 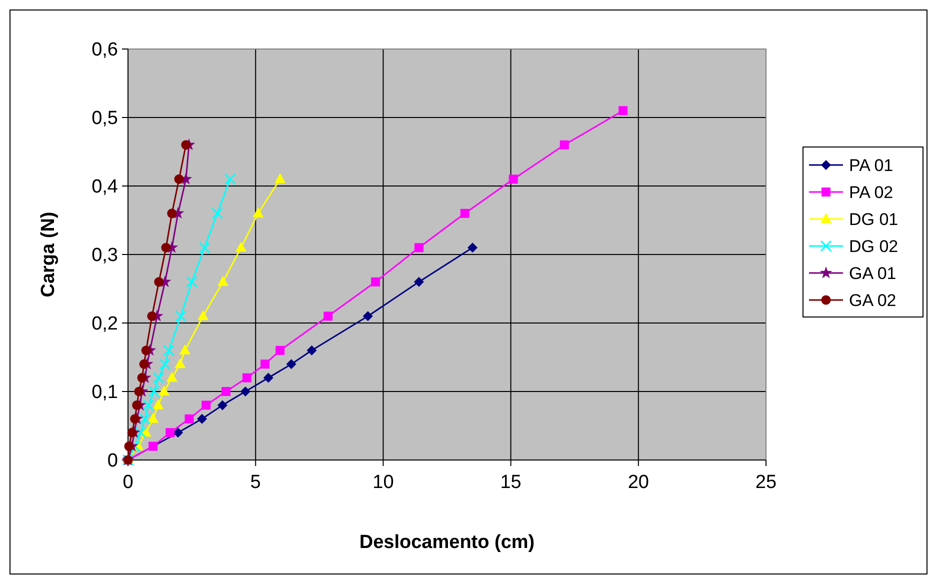 I want to click on y-tick-label: 0,3, so click(x=105, y=255).